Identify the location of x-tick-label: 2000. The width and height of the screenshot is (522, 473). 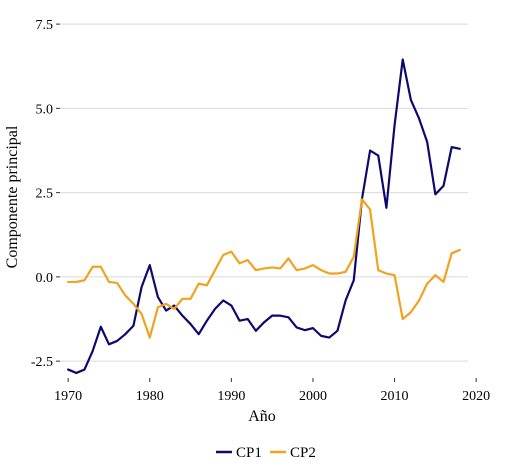
(313, 396).